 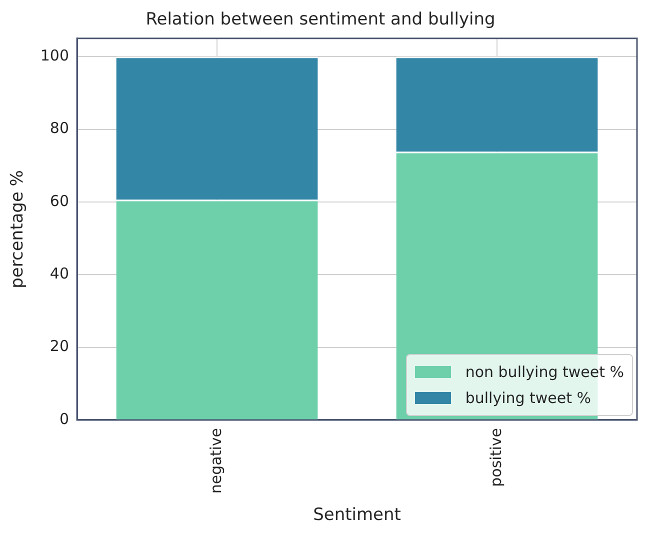 I want to click on chart-title: Relation between sentiment and bullying, so click(x=321, y=20).